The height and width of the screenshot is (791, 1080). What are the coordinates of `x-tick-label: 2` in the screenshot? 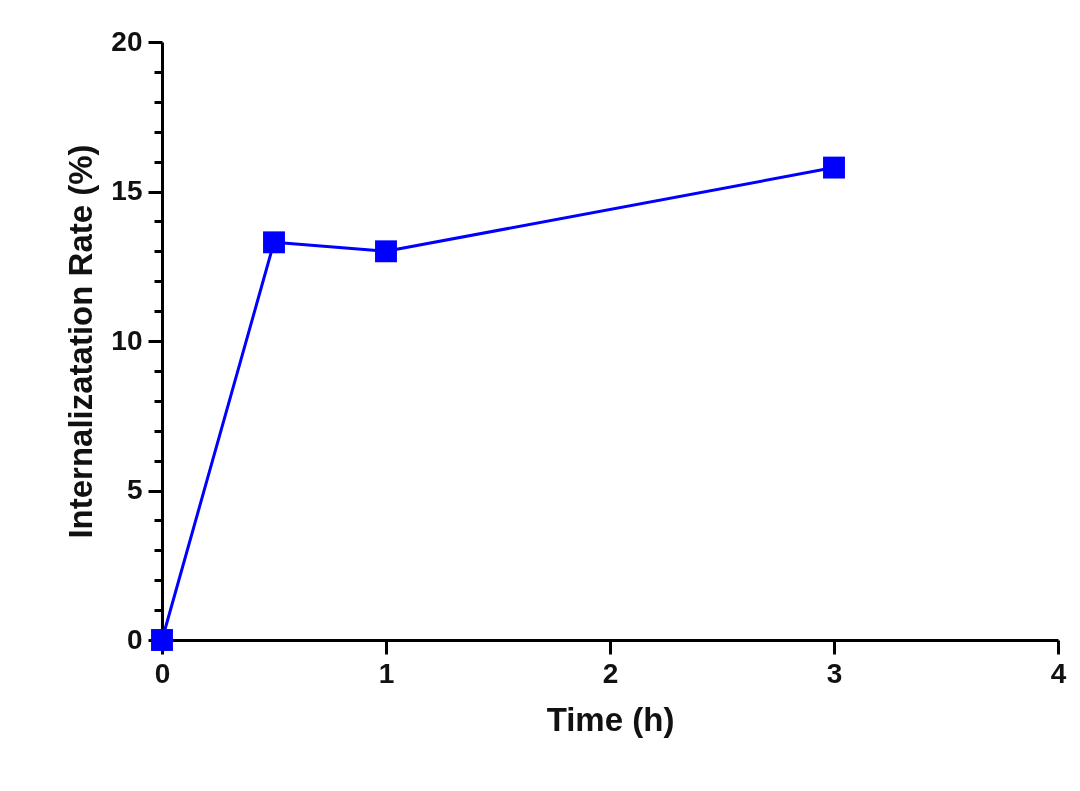 It's located at (610, 673).